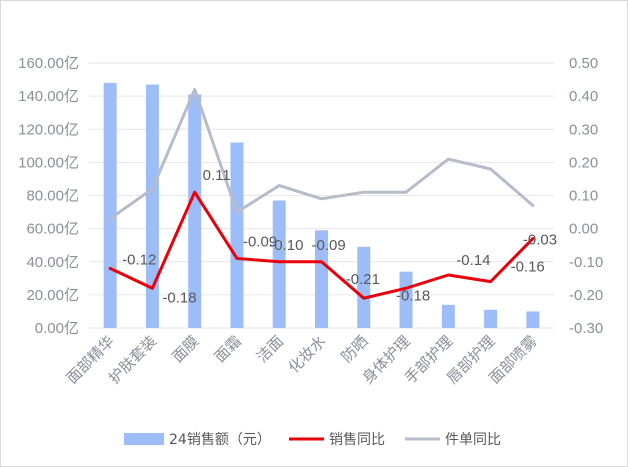 The width and height of the screenshot is (628, 467). I want to click on y-left-tick-label: 40.00亿, so click(52, 262).